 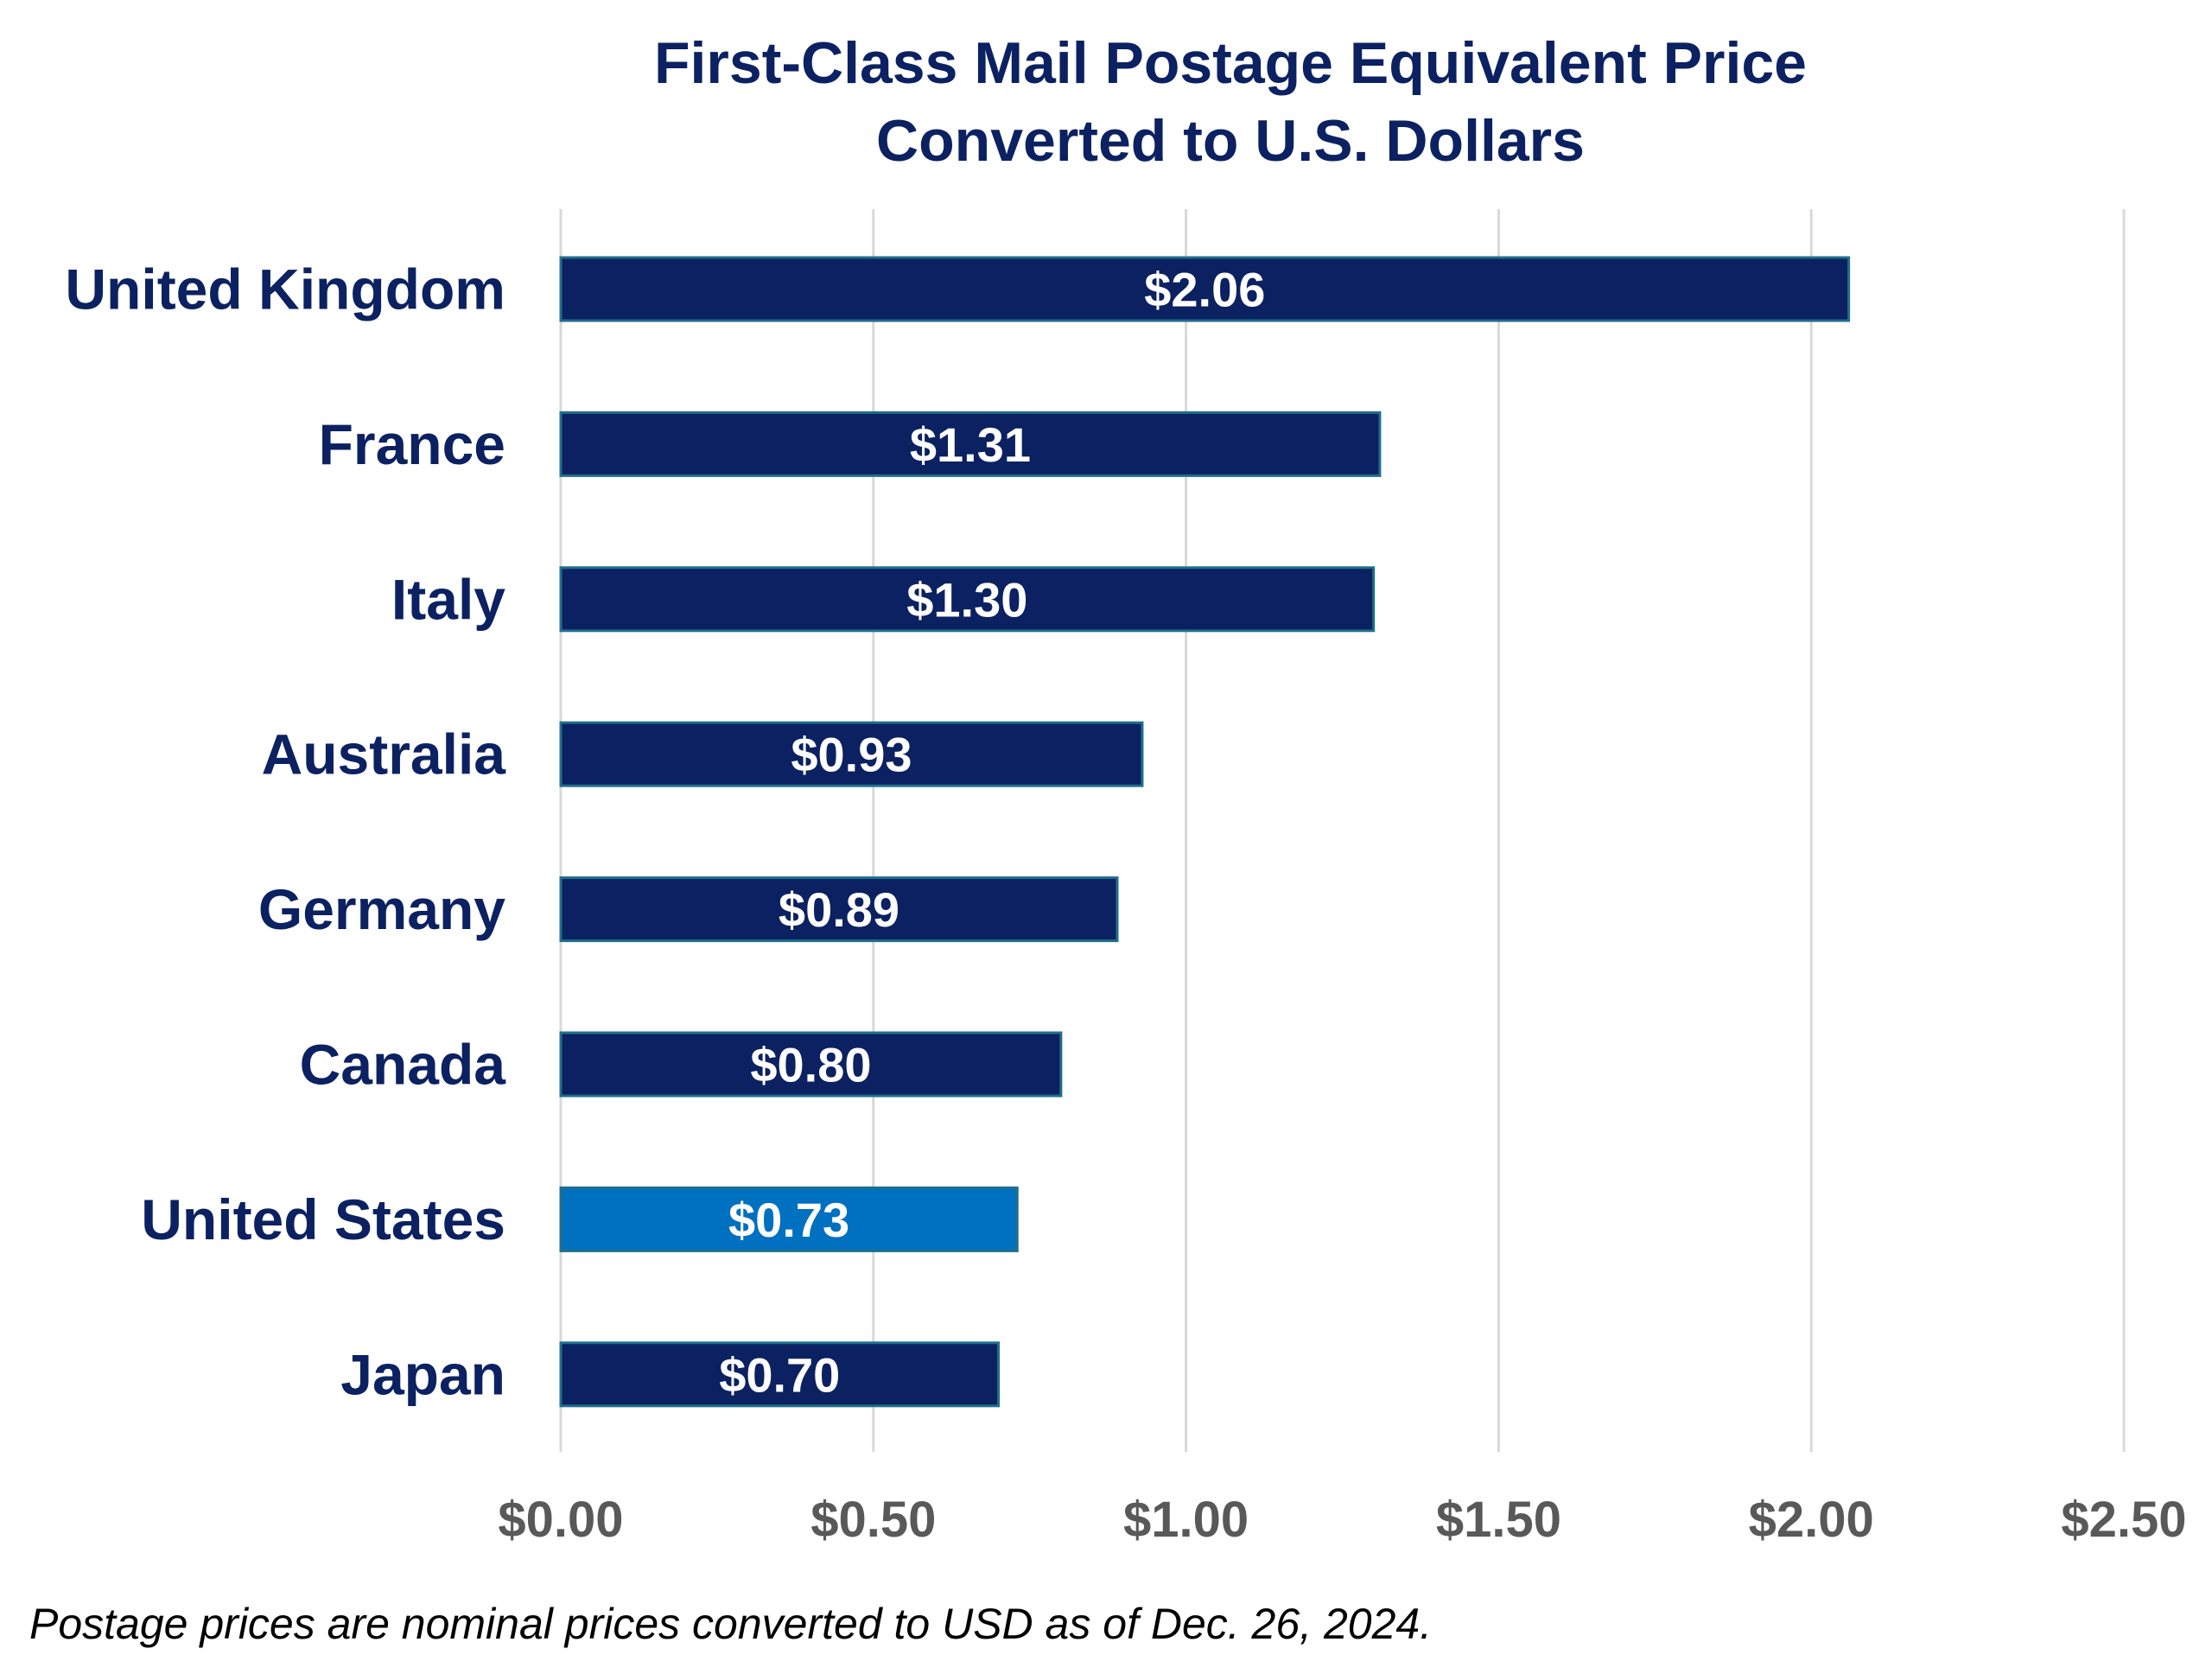 I want to click on category-label-australia: Australia, so click(x=384, y=754).